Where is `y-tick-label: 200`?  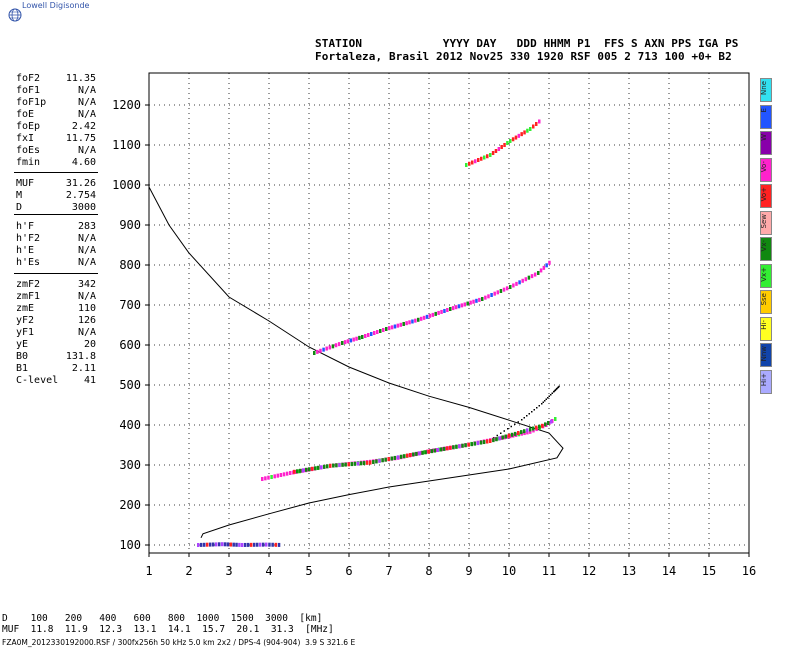 y-tick-label: 200 is located at coordinates (130, 505).